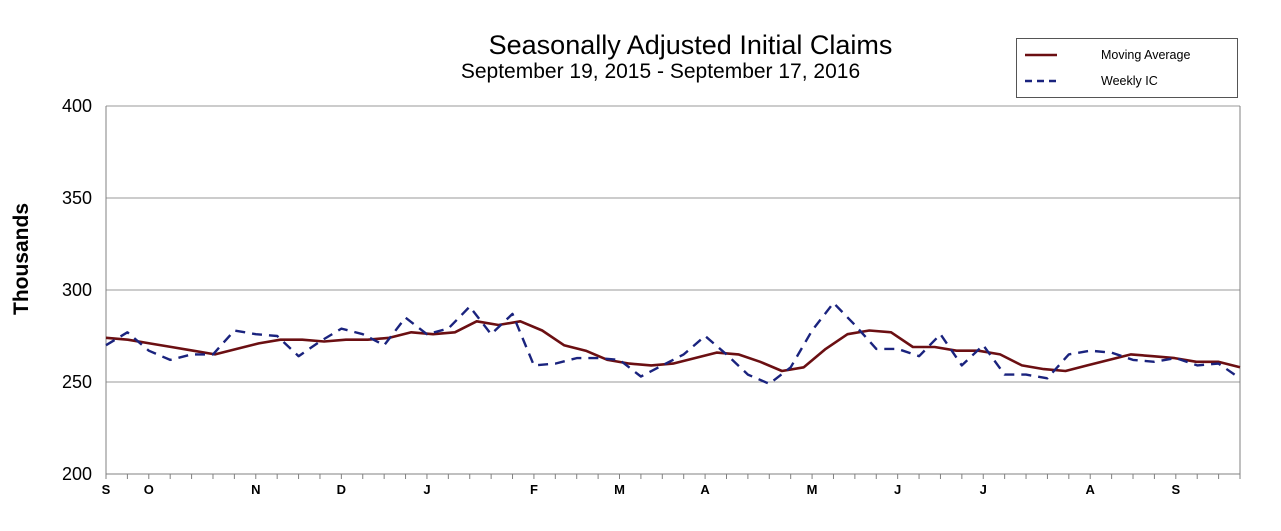  Describe the element at coordinates (341, 489) in the screenshot. I see `x-tick-label: D` at that location.